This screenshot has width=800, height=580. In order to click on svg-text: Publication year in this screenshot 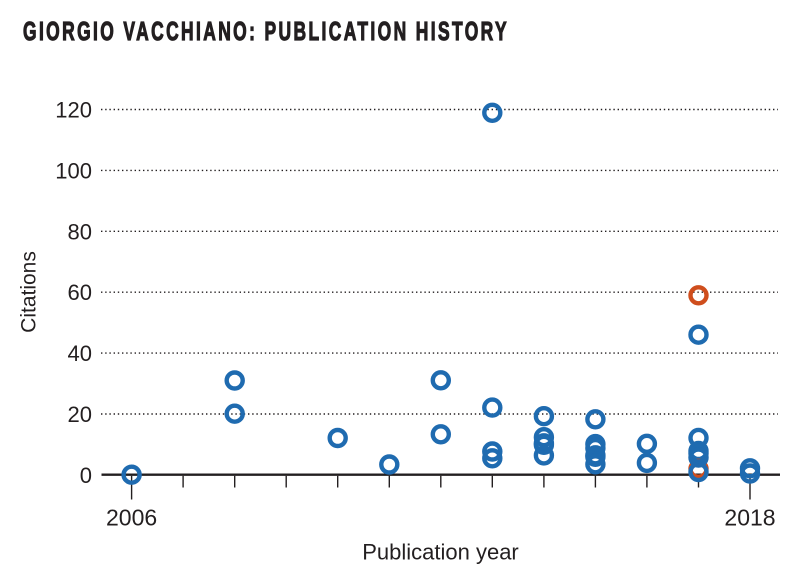, I will do `click(440, 552)`.